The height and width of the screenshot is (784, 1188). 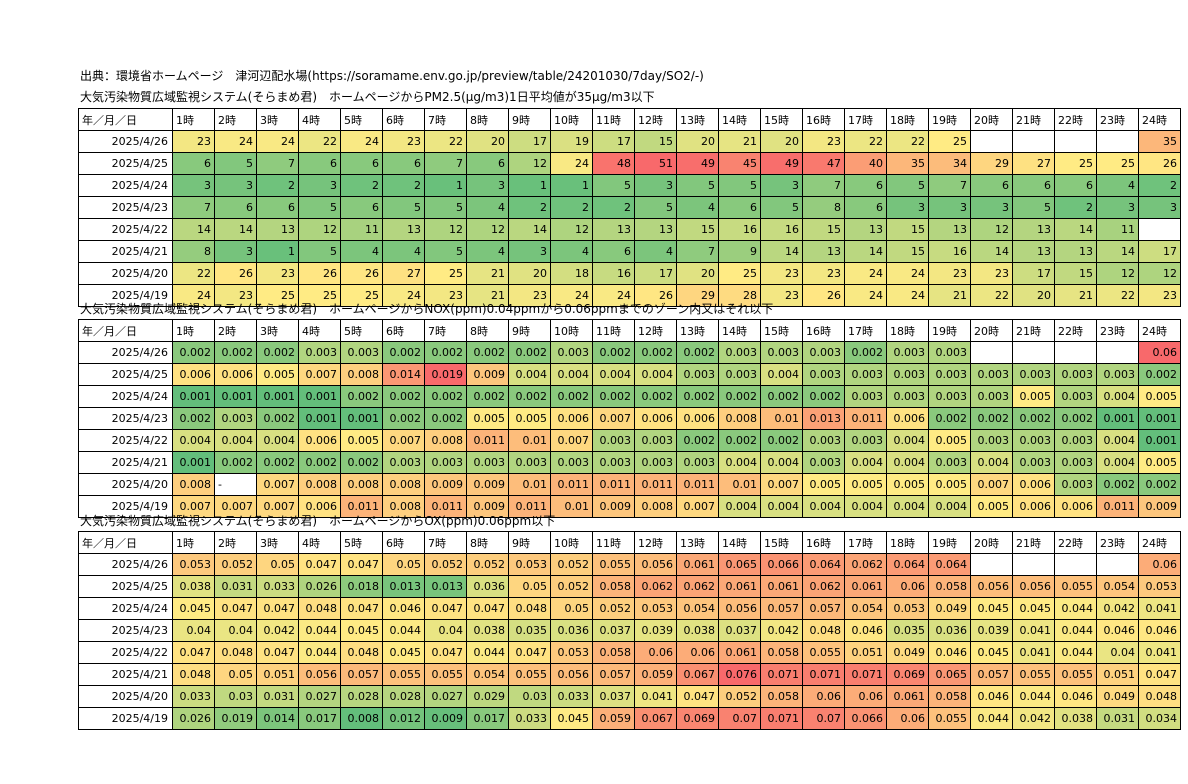 What do you see at coordinates (1033, 718) in the screenshot?
I see `value-cell: 0.042` at bounding box center [1033, 718].